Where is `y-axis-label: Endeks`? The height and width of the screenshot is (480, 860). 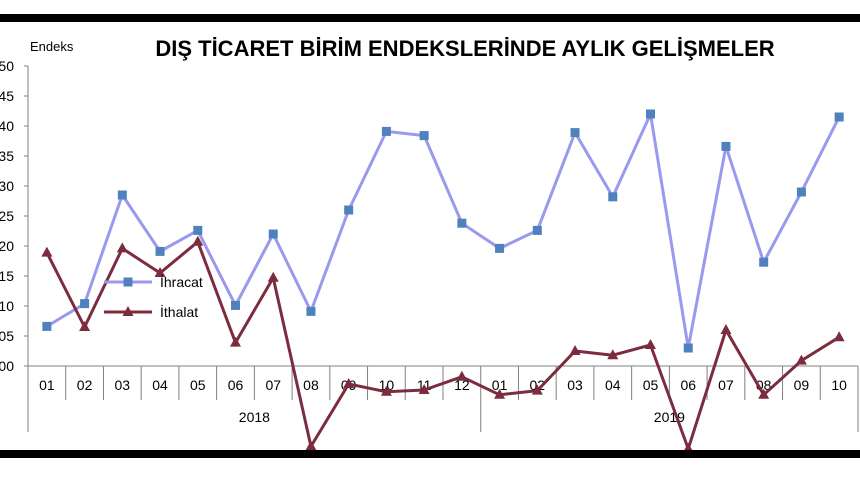 y-axis-label: Endeks is located at coordinates (52, 46).